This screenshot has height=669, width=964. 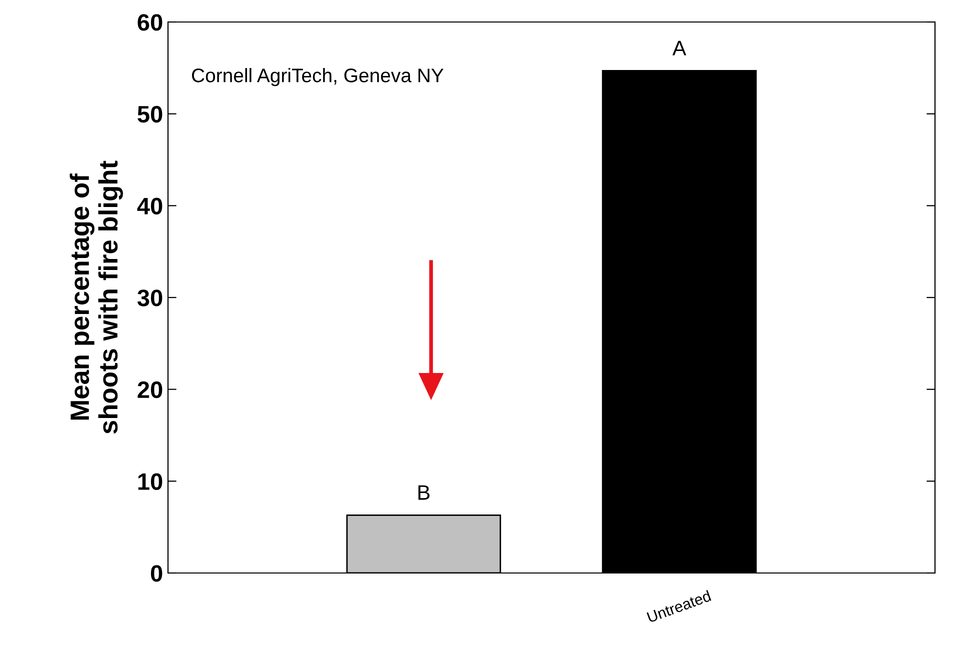 I want to click on annotation: B, so click(x=424, y=492).